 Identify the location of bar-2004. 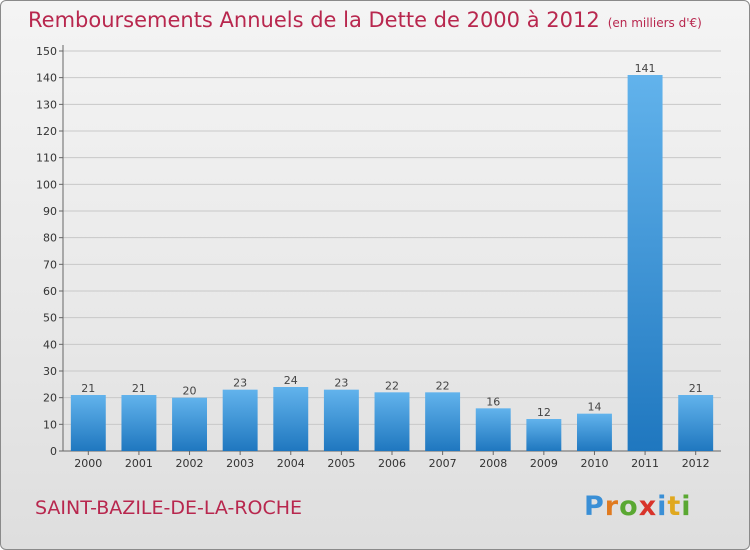
(291, 419).